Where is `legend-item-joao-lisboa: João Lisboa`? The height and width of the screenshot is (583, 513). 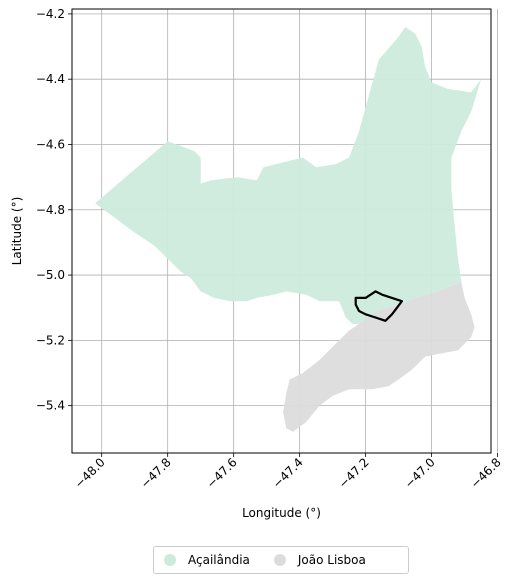 legend-item-joao-lisboa: João Lisboa is located at coordinates (319, 560).